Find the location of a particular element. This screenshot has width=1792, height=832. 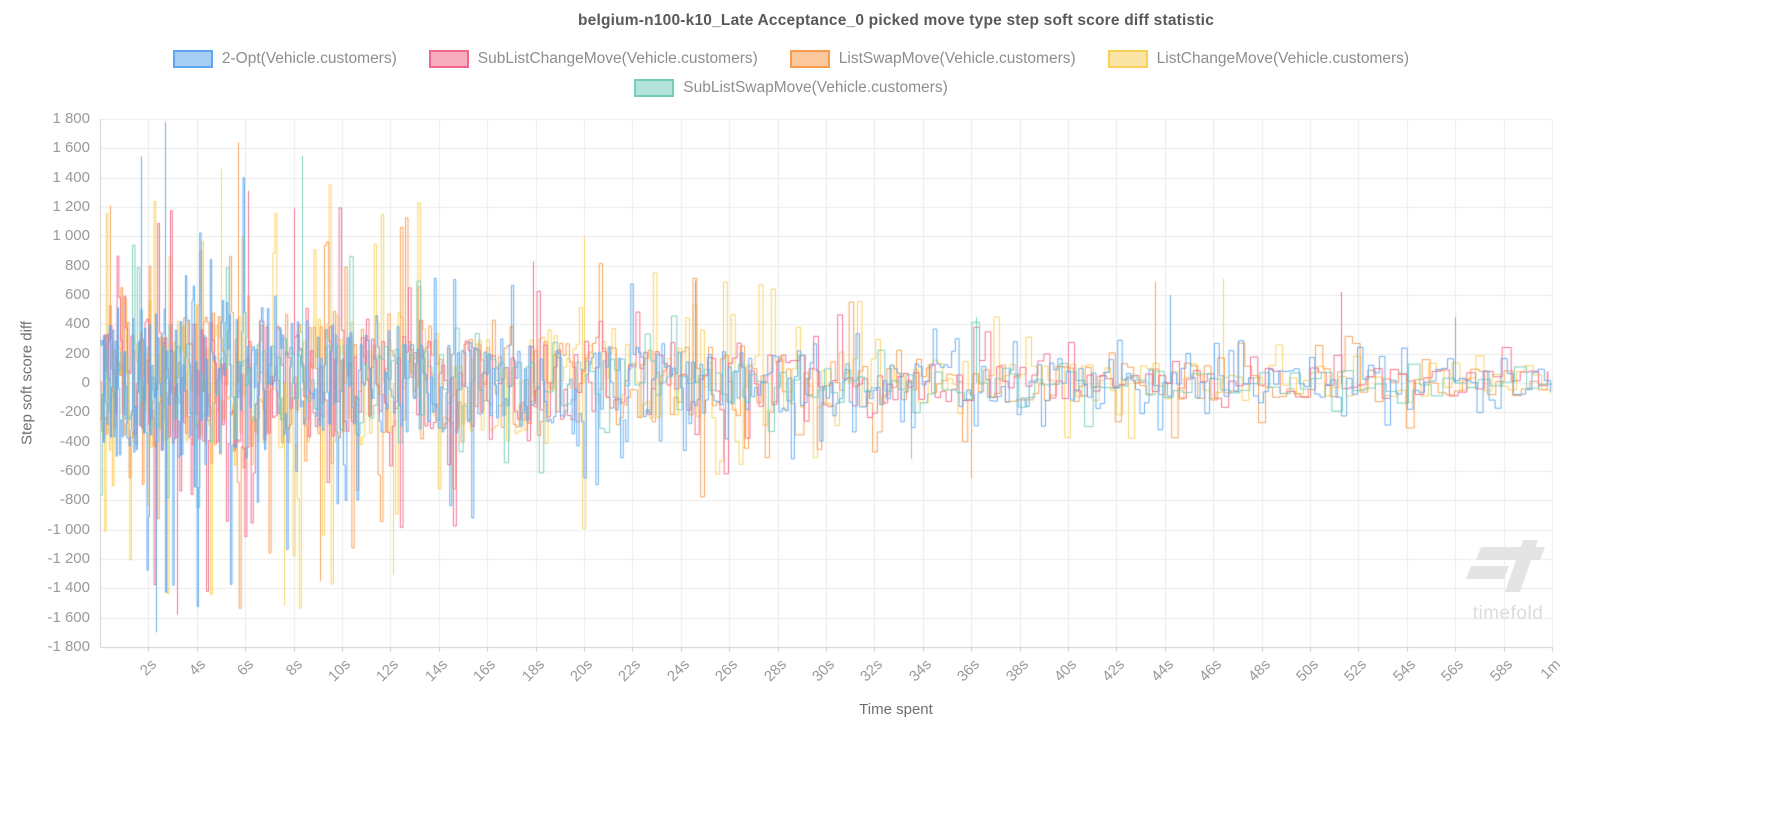

legend-row: SubListSwapMove(Vehicle.customers) is located at coordinates (791, 88).